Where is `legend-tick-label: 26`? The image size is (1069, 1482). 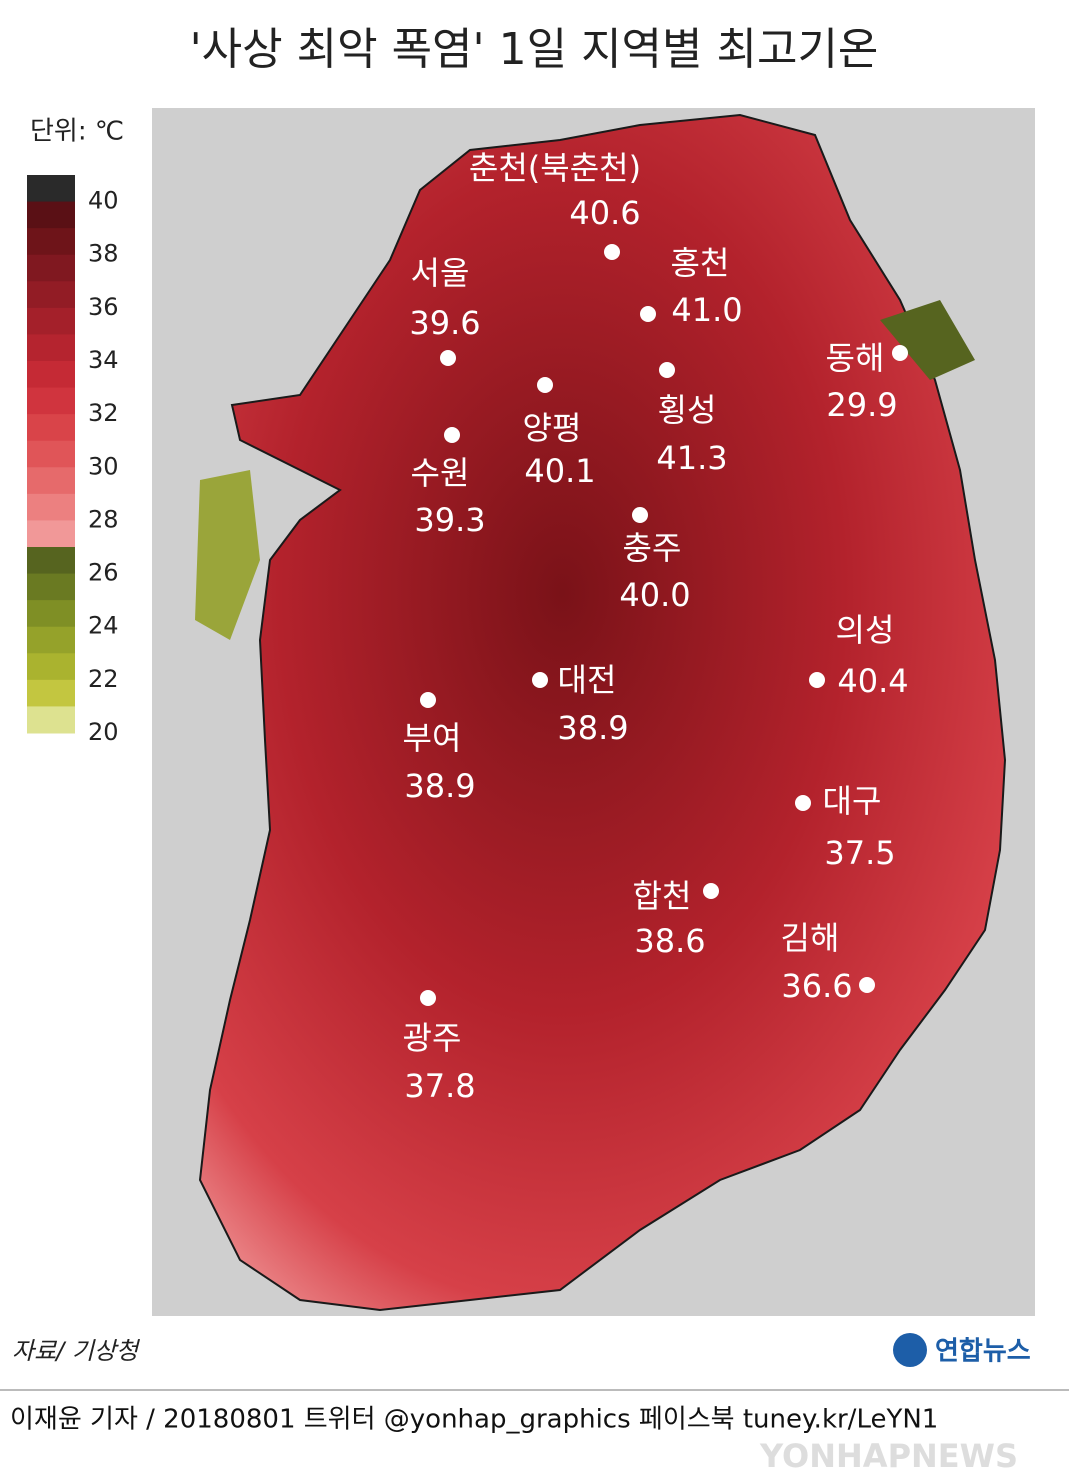 legend-tick-label: 26 is located at coordinates (103, 573).